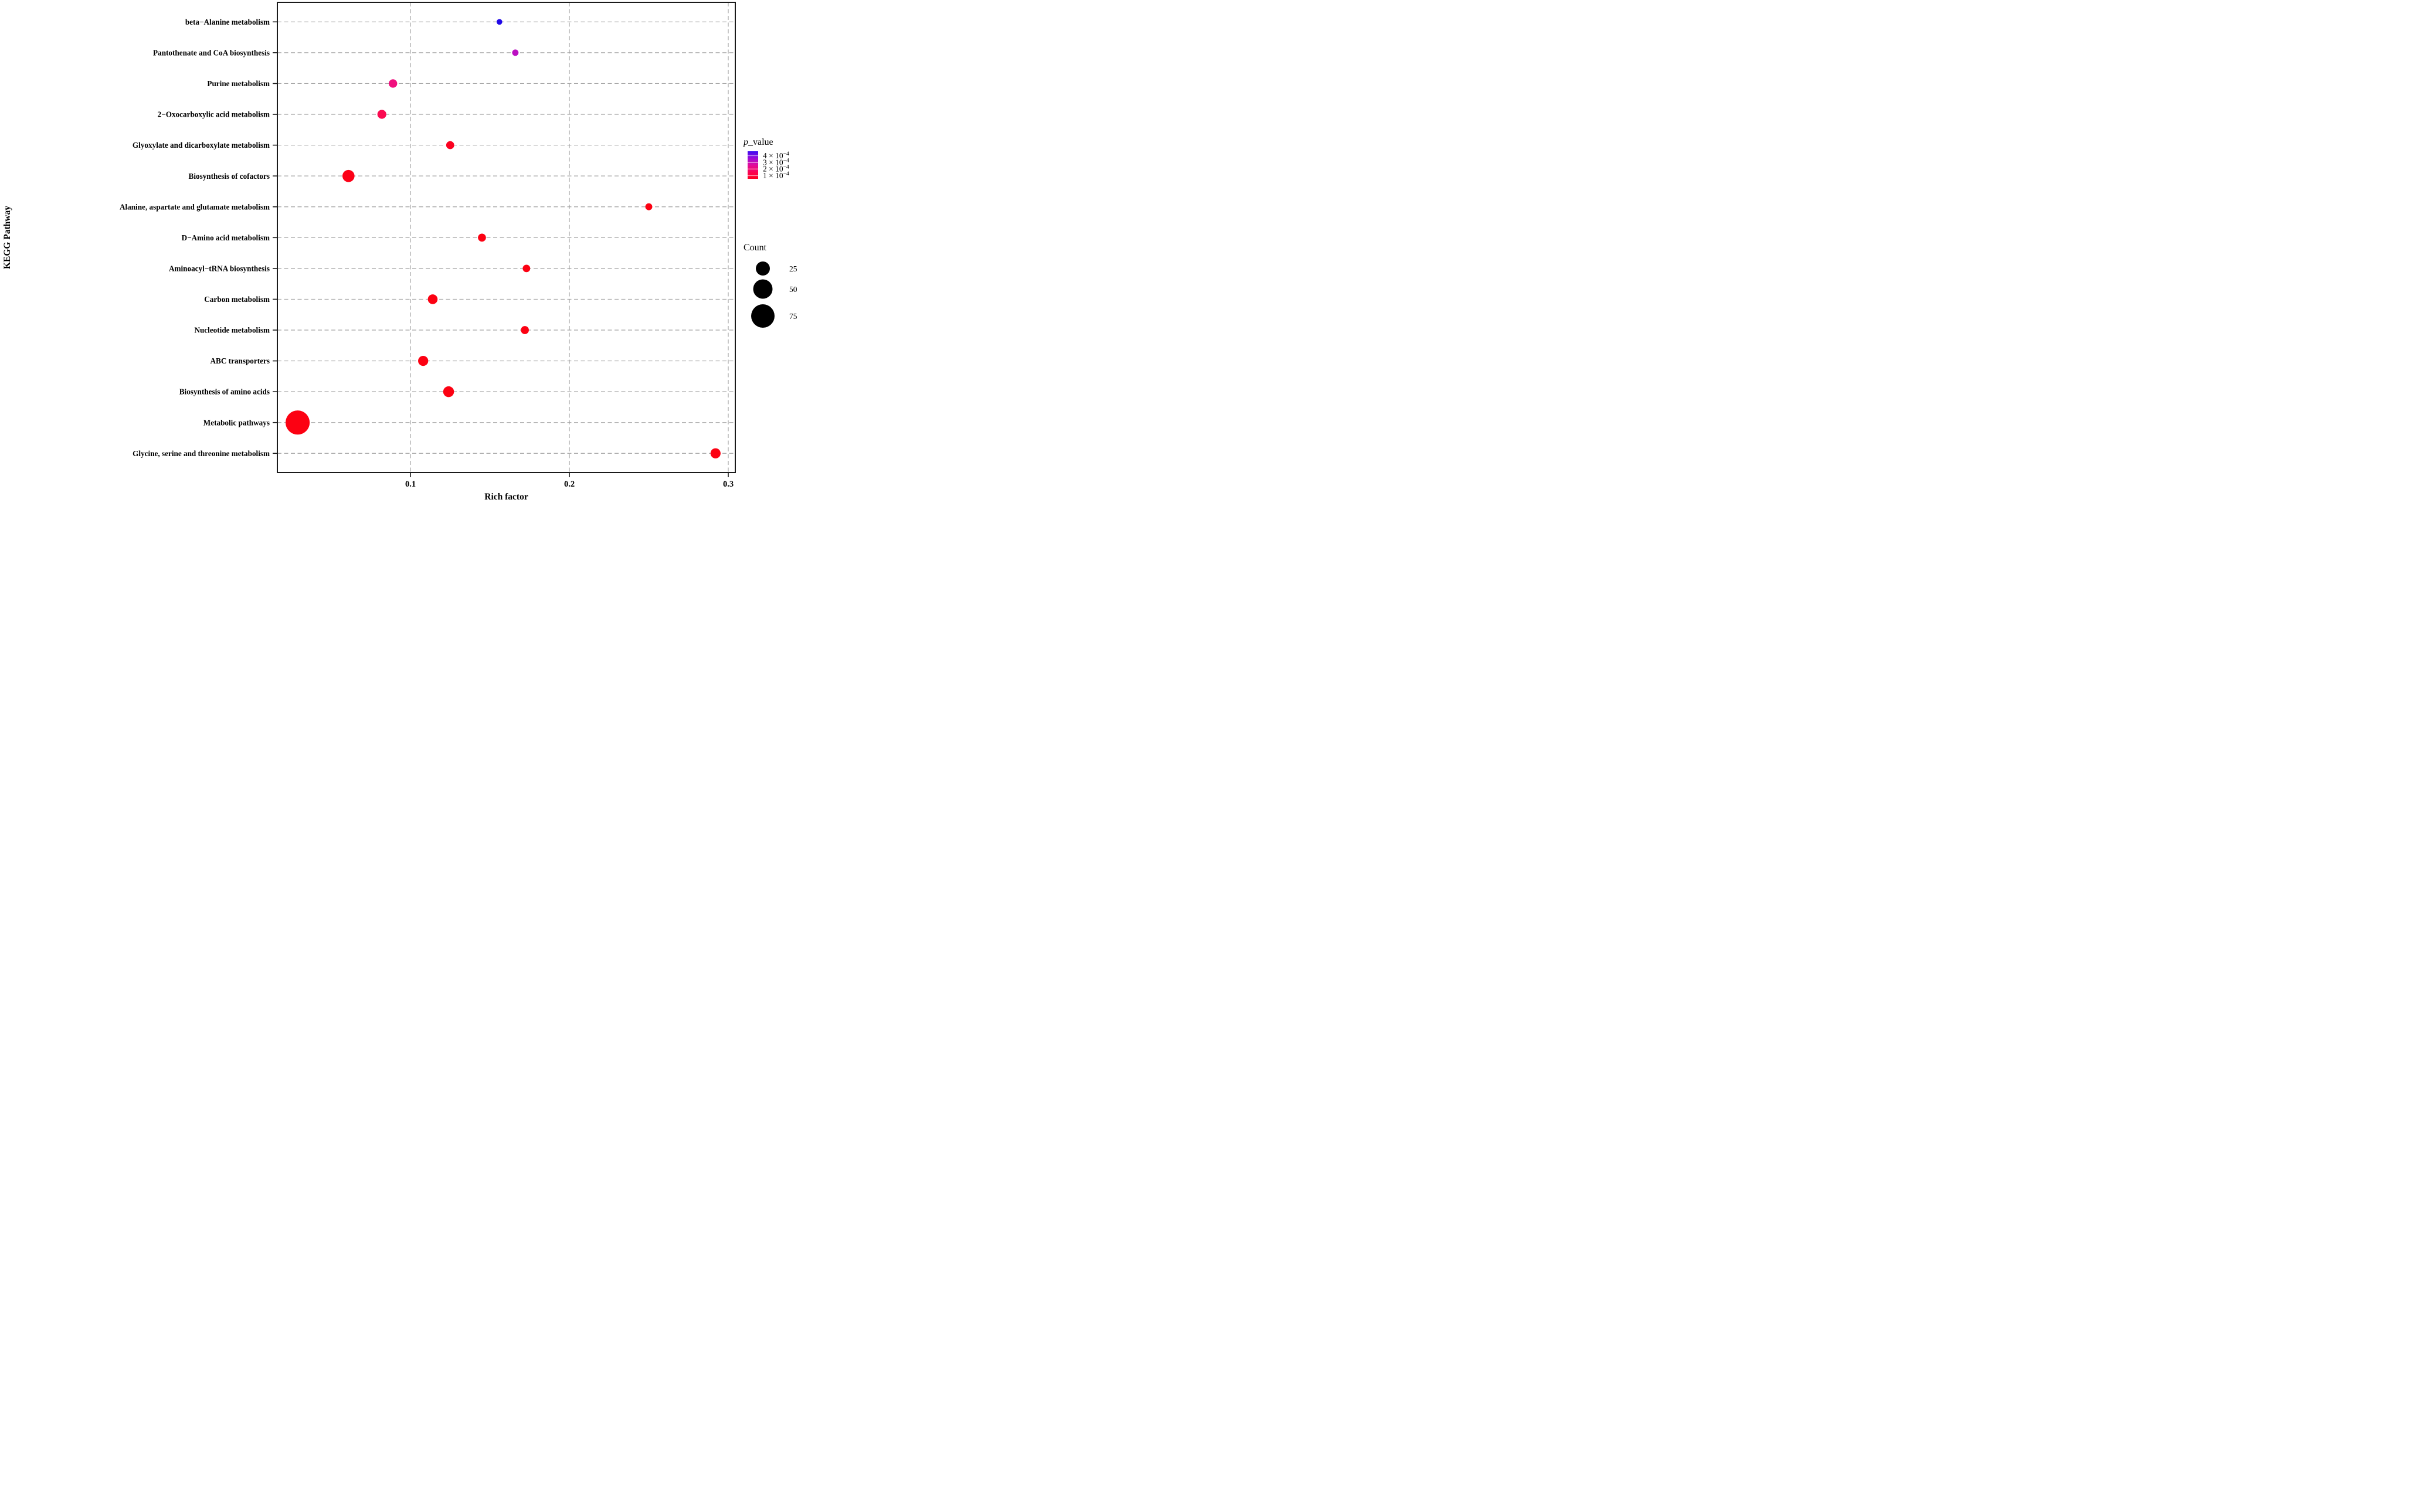 This screenshot has height=1512, width=2434. Describe the element at coordinates (793, 268) in the screenshot. I see `count-legend-label: 25` at that location.